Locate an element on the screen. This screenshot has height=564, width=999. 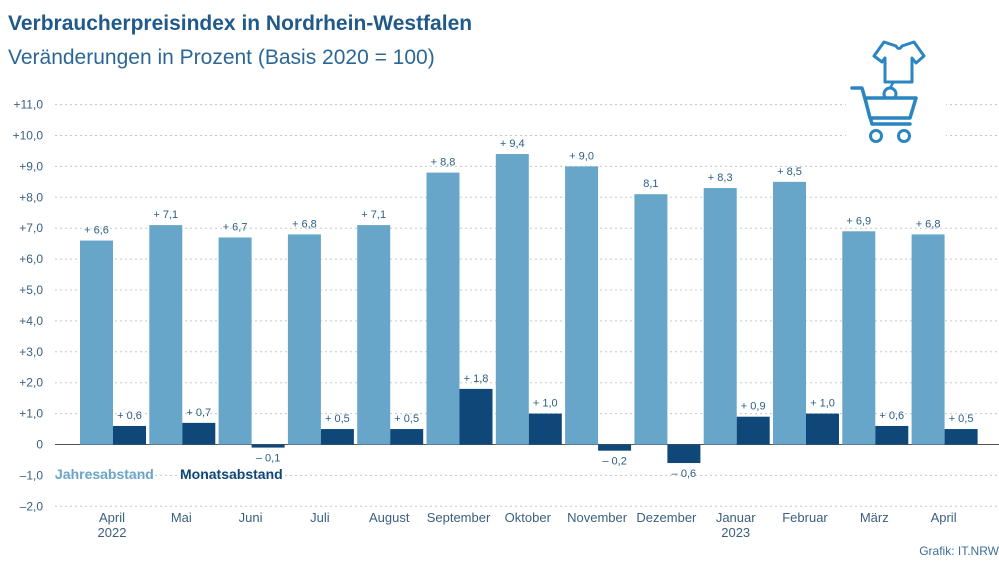
data-label-jahresabstand: + 9,4 is located at coordinates (512, 144).